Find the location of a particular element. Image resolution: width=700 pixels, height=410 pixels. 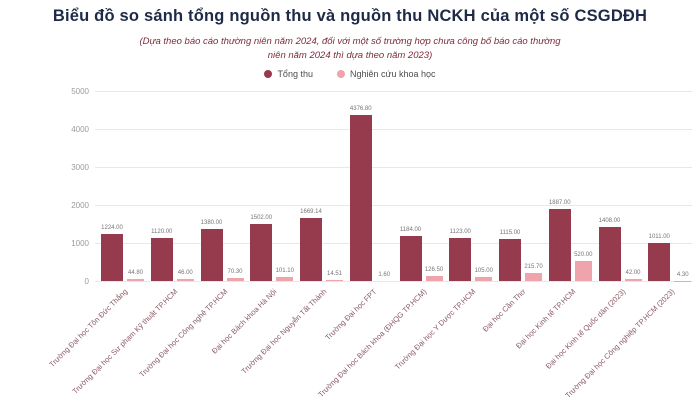

legend-label: Tổng thu is located at coordinates (295, 74).